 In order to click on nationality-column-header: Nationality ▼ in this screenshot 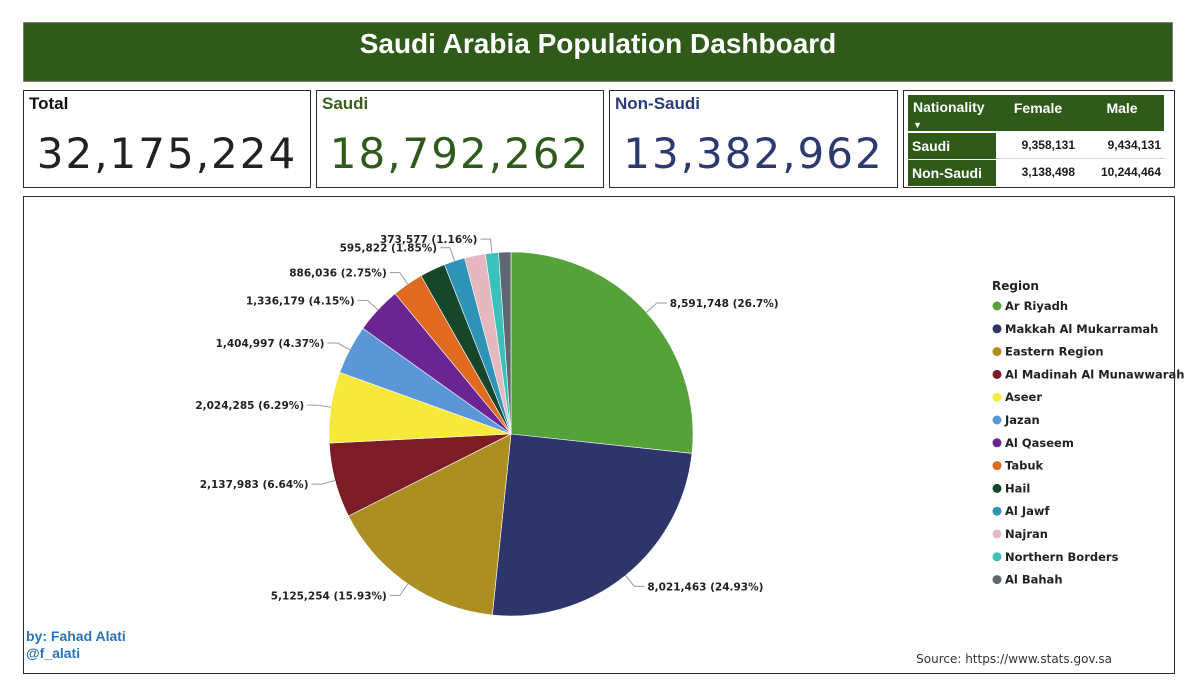, I will do `click(952, 113)`.